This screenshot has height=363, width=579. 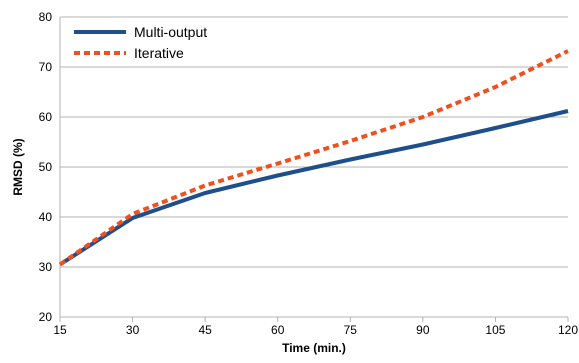 I want to click on x-tick-label: 120, so click(x=568, y=330).